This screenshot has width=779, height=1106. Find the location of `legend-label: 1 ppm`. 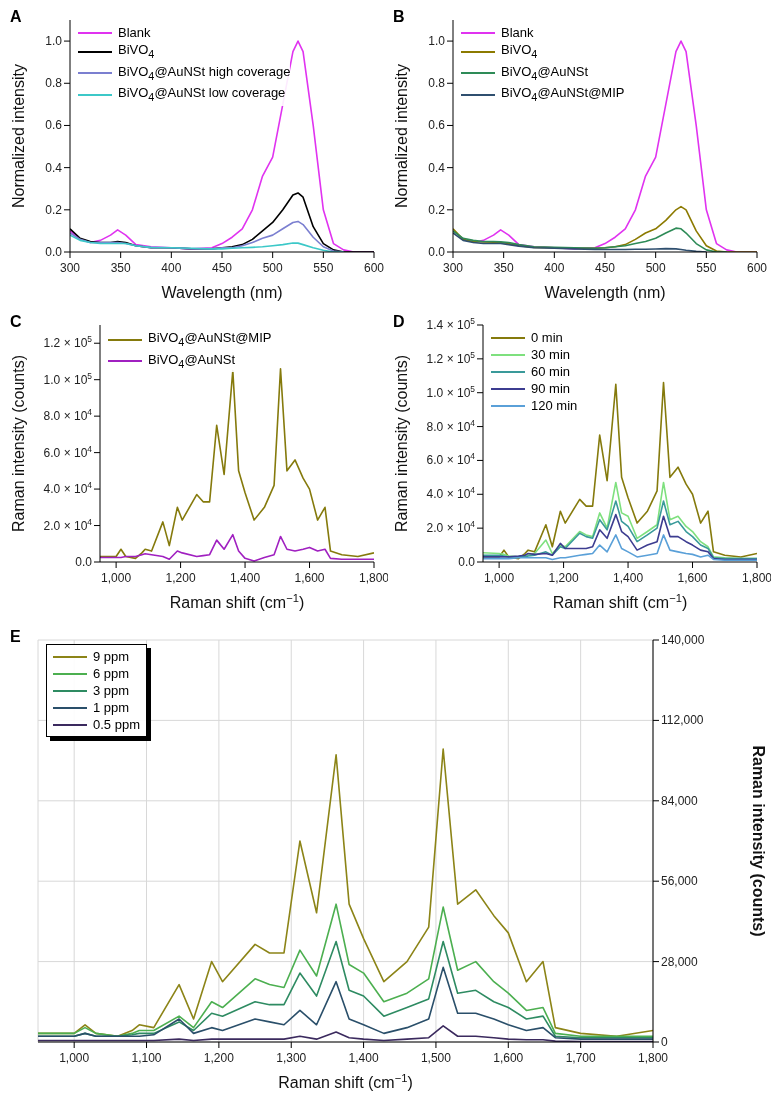

legend-label: 1 ppm is located at coordinates (111, 707).